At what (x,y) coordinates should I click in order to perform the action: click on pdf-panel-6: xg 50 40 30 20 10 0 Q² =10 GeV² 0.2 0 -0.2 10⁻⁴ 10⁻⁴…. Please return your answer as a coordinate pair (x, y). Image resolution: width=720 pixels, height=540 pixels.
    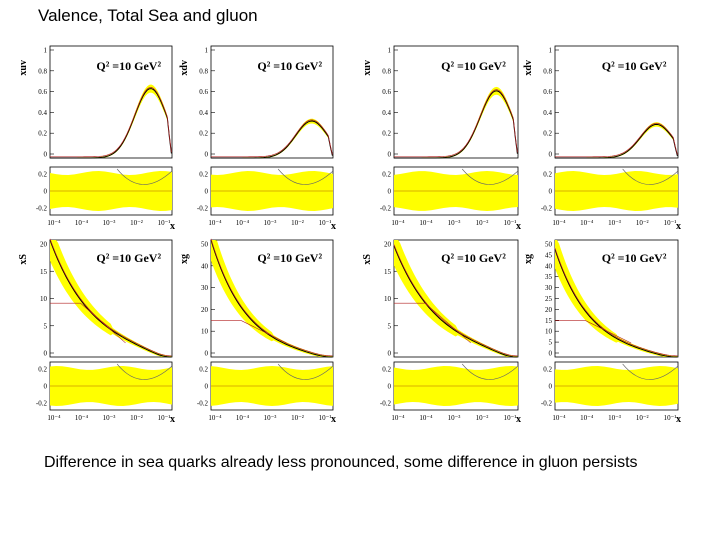
    Looking at the image, I should click on (257, 331).